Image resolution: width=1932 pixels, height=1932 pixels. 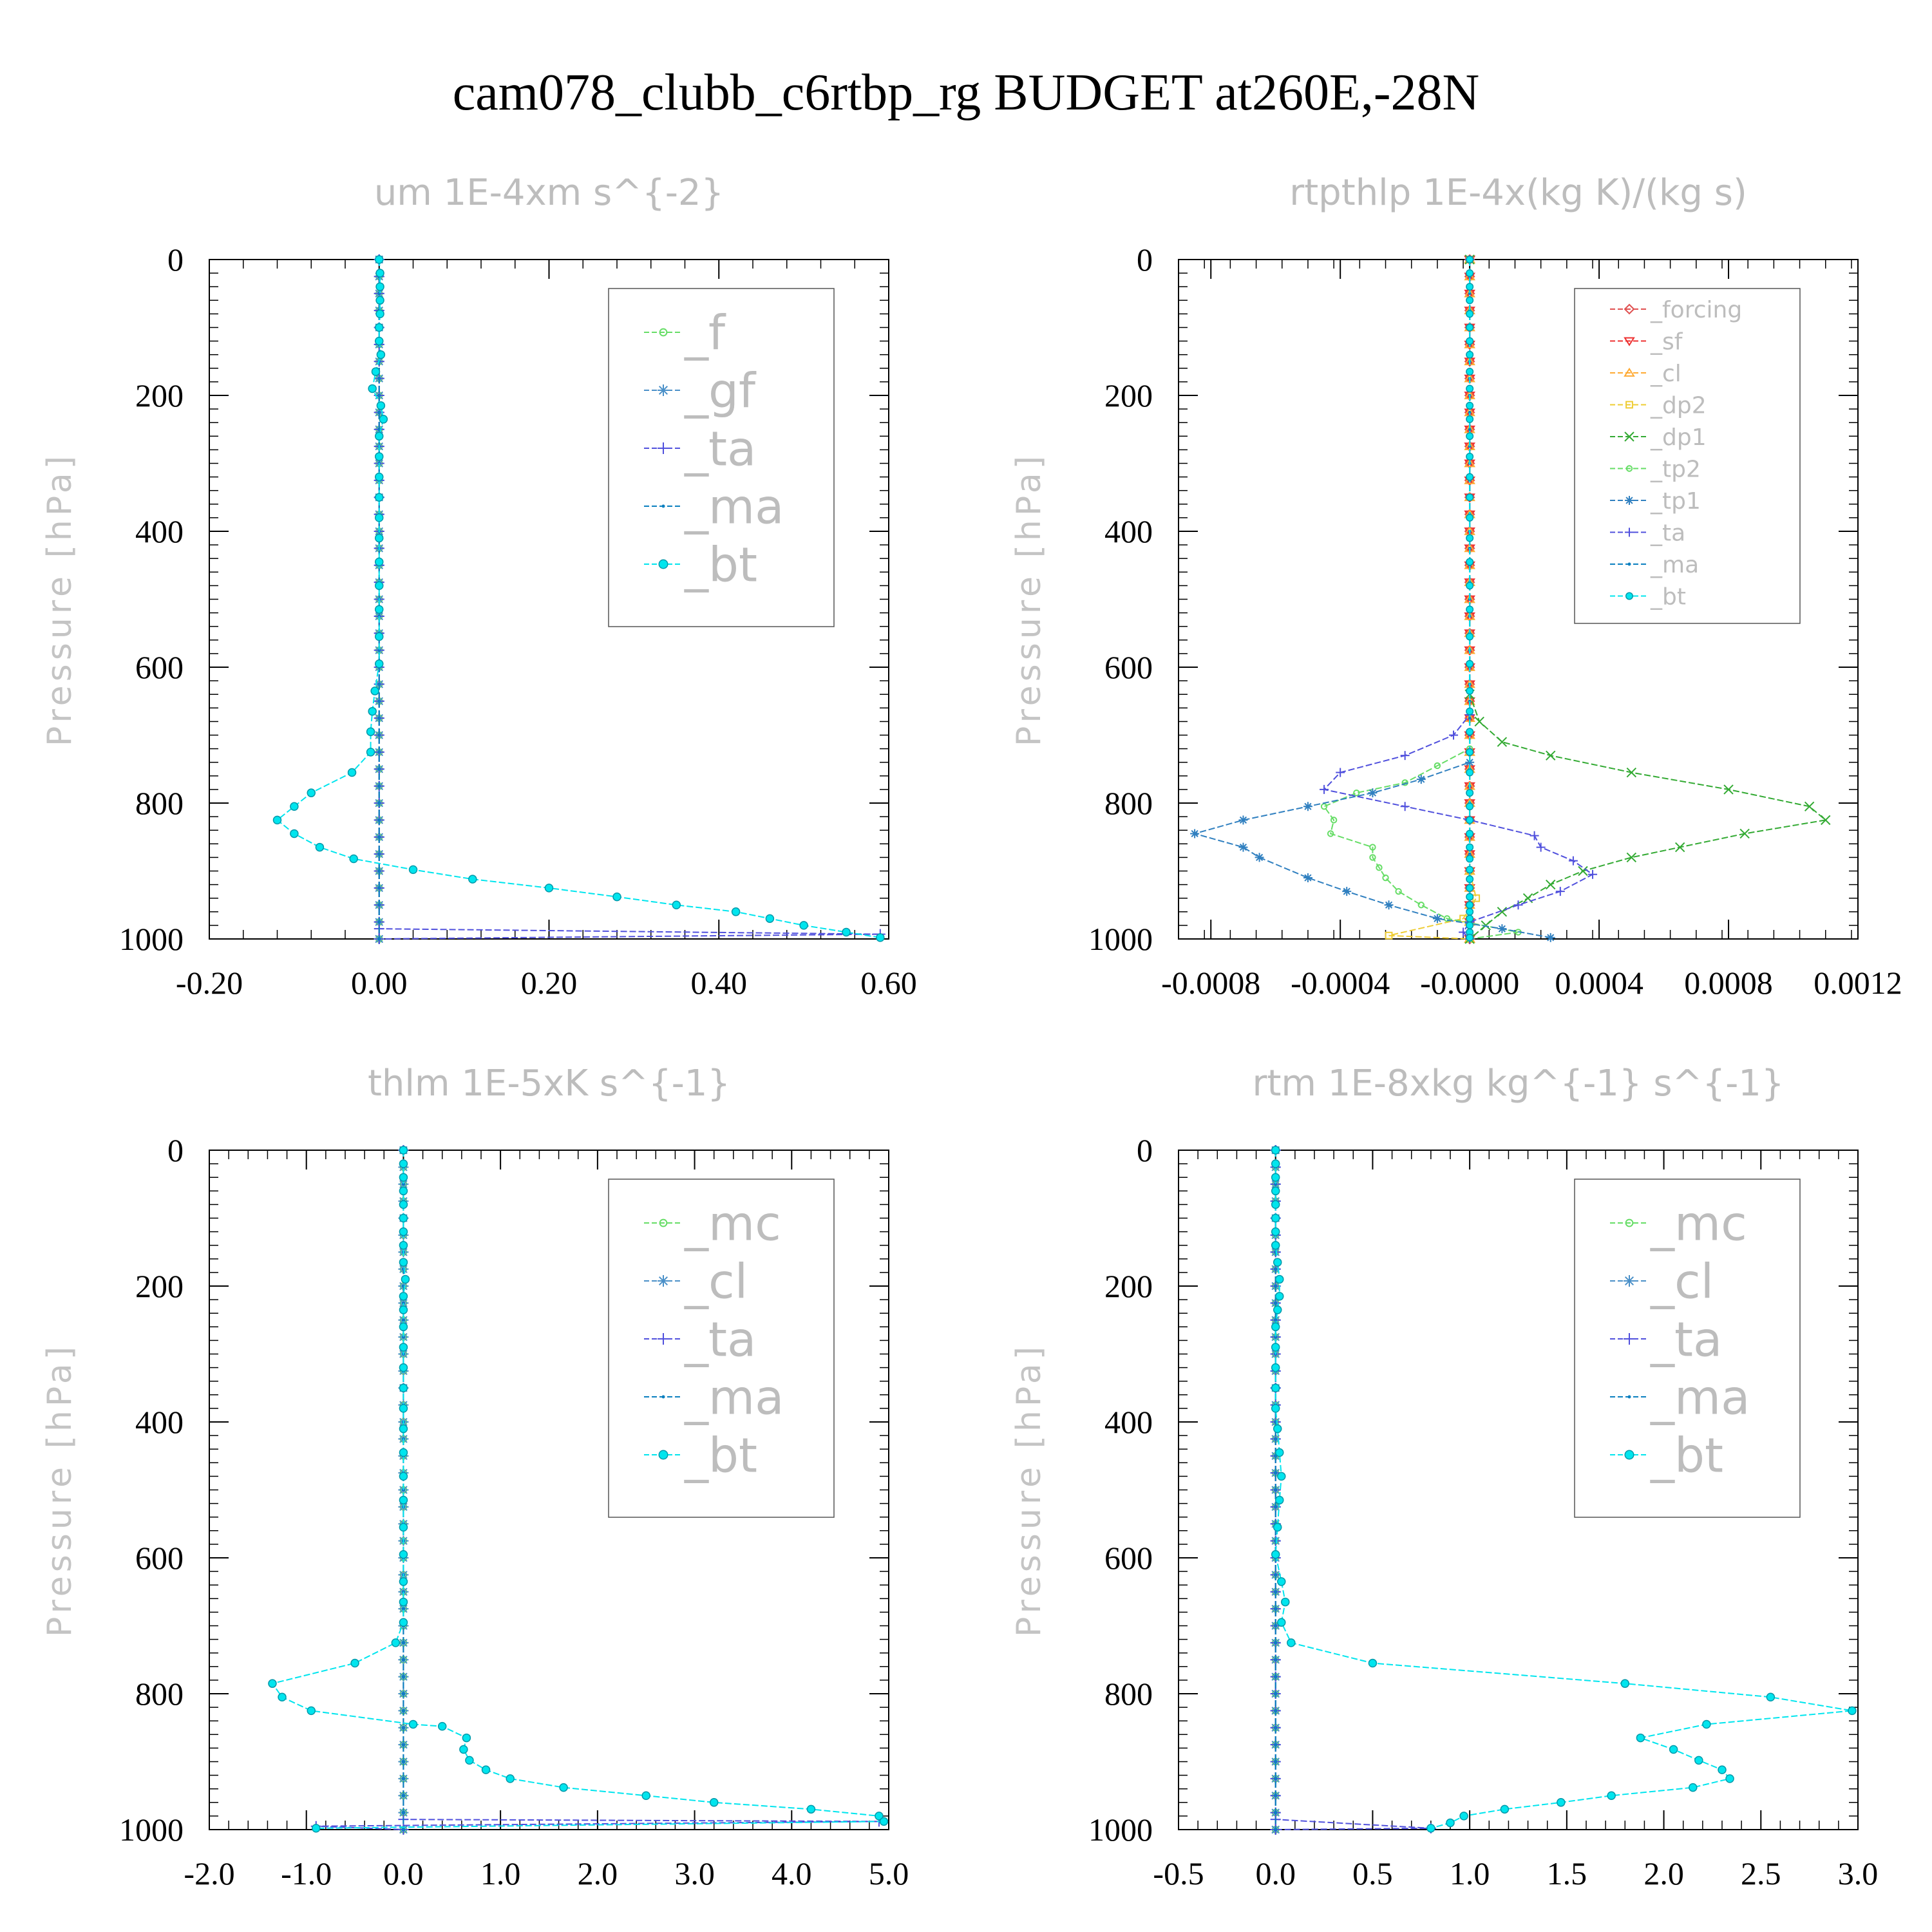 I want to click on legend-label: _ta, so click(x=720, y=1340).